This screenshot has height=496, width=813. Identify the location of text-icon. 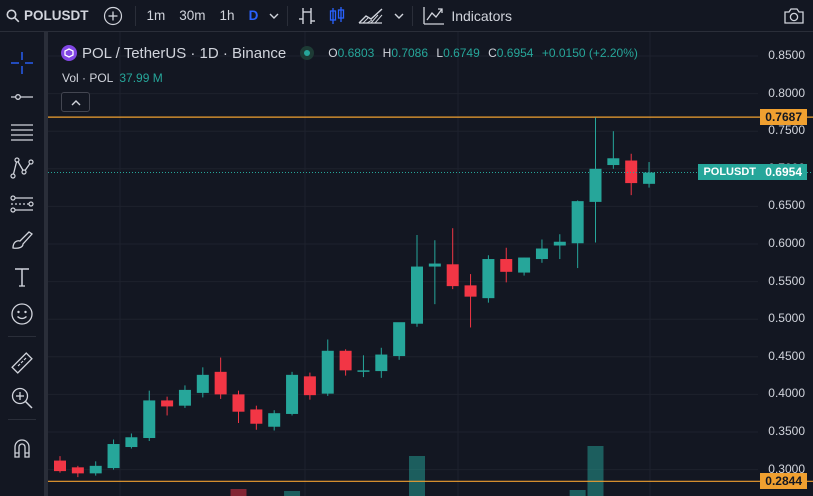
(22, 277).